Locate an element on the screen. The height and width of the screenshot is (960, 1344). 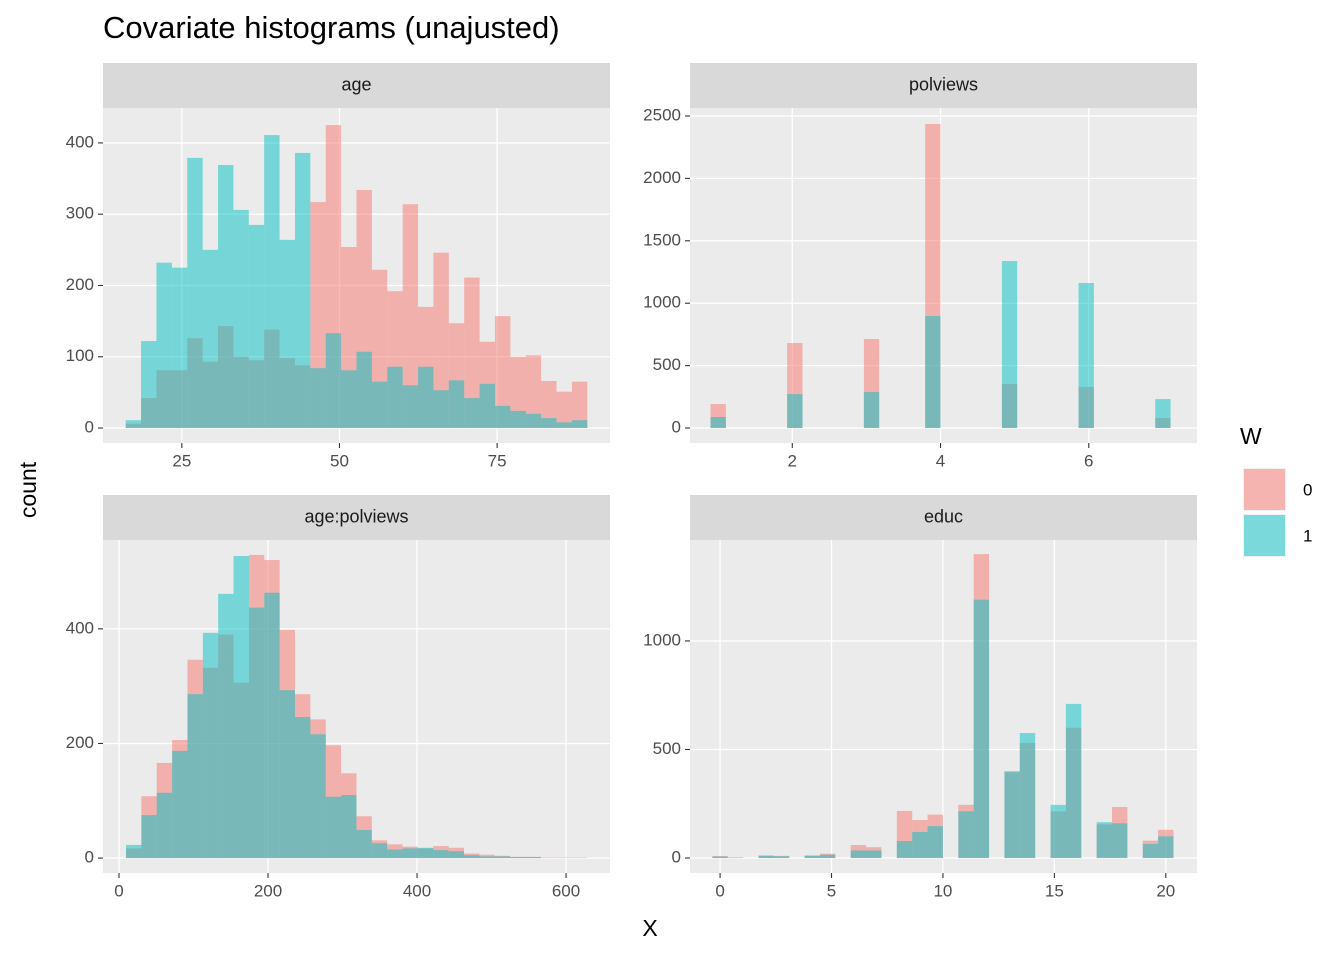
legend-title: W is located at coordinates (1251, 436).